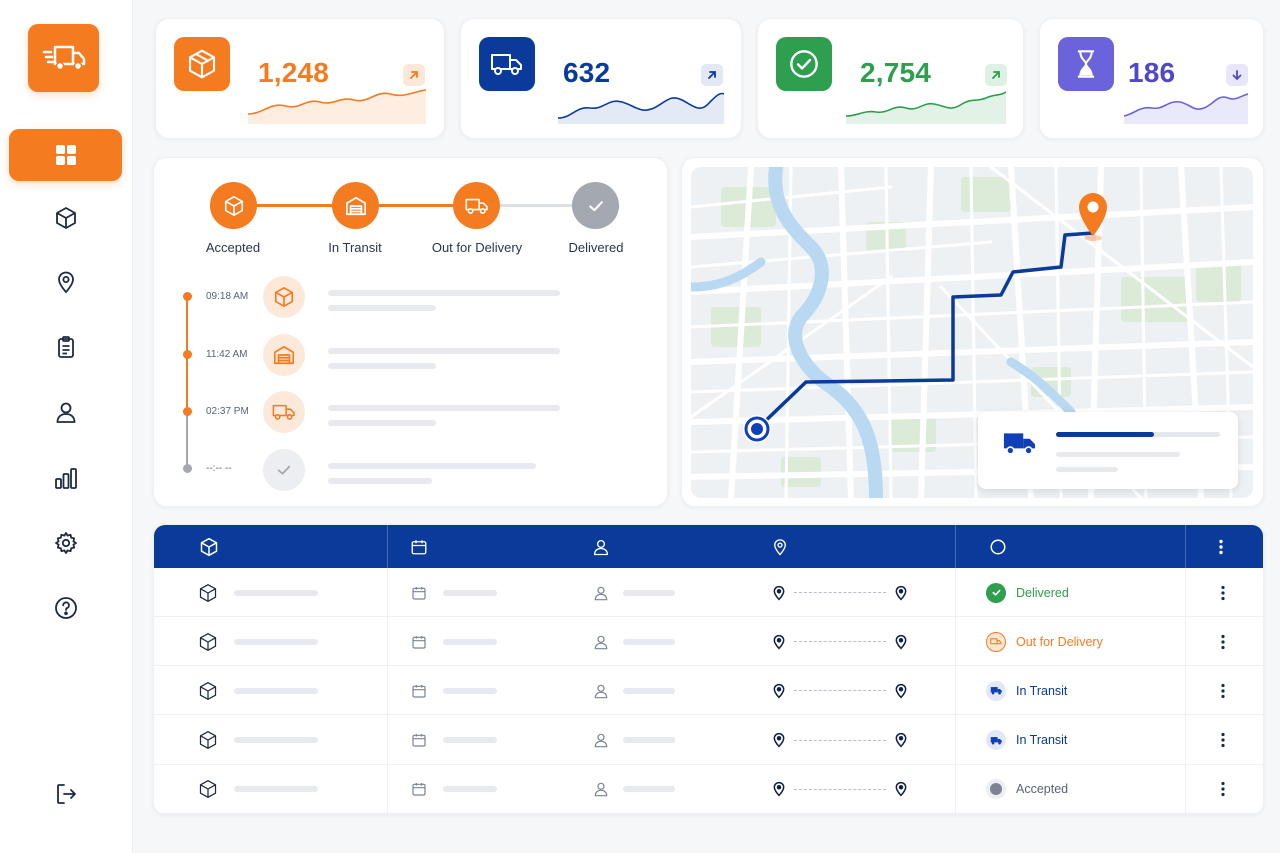  I want to click on table-row: Out for Delivery, so click(708, 642).